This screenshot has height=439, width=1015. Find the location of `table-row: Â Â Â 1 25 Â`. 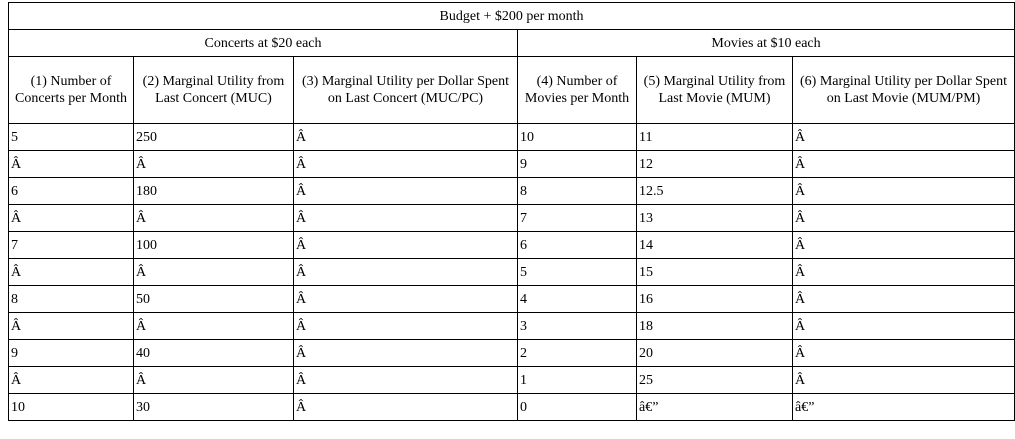

table-row: Â Â Â 1 25 Â is located at coordinates (511, 380).